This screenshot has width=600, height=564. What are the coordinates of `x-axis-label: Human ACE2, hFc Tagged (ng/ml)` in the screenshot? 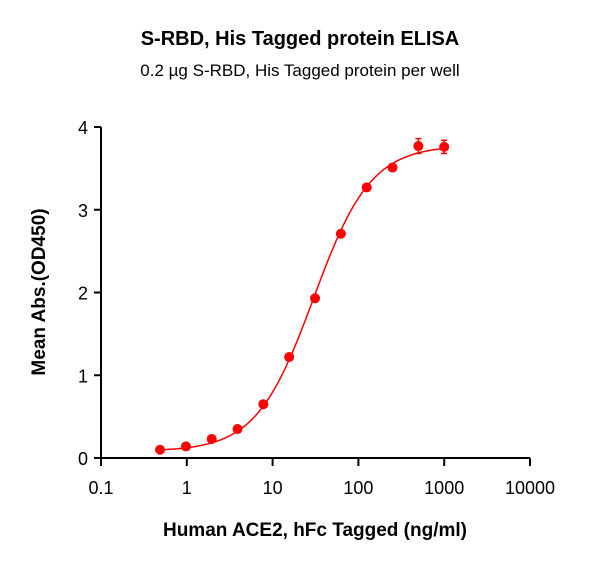 It's located at (315, 530).